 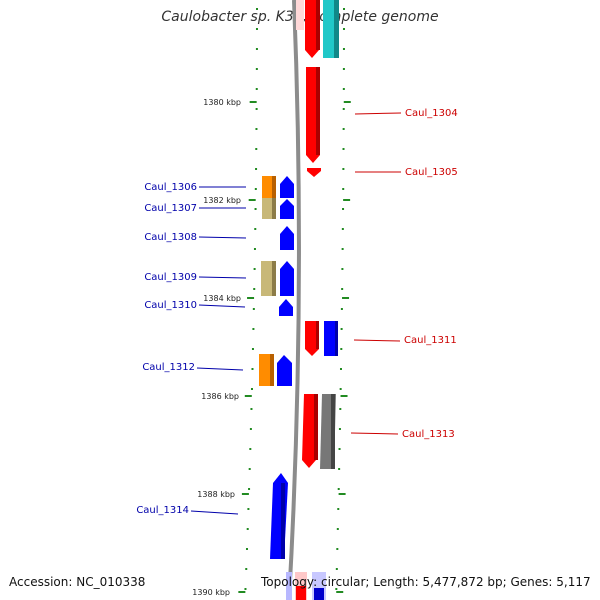 I want to click on label-caul-1313: Caul_1313, so click(x=428, y=434).